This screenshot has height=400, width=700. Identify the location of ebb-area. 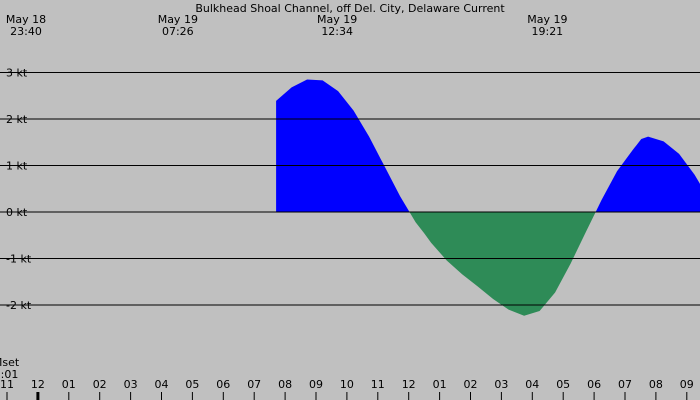
(502, 264).